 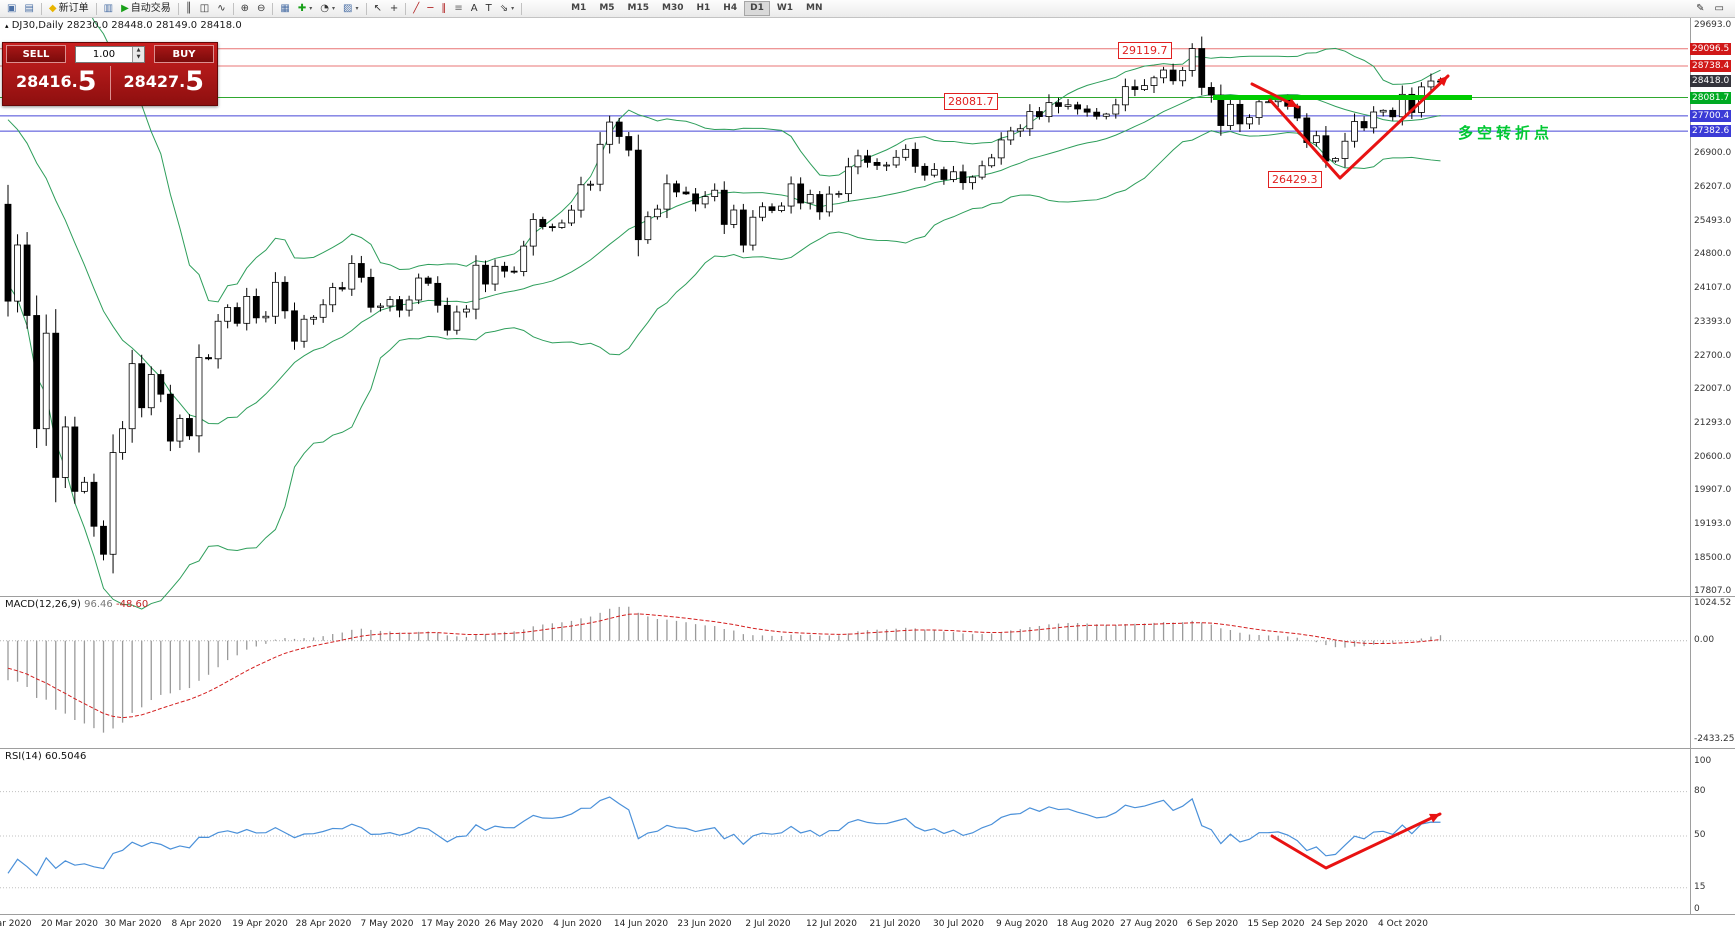 I want to click on timeframe-m30: M30, so click(x=673, y=8).